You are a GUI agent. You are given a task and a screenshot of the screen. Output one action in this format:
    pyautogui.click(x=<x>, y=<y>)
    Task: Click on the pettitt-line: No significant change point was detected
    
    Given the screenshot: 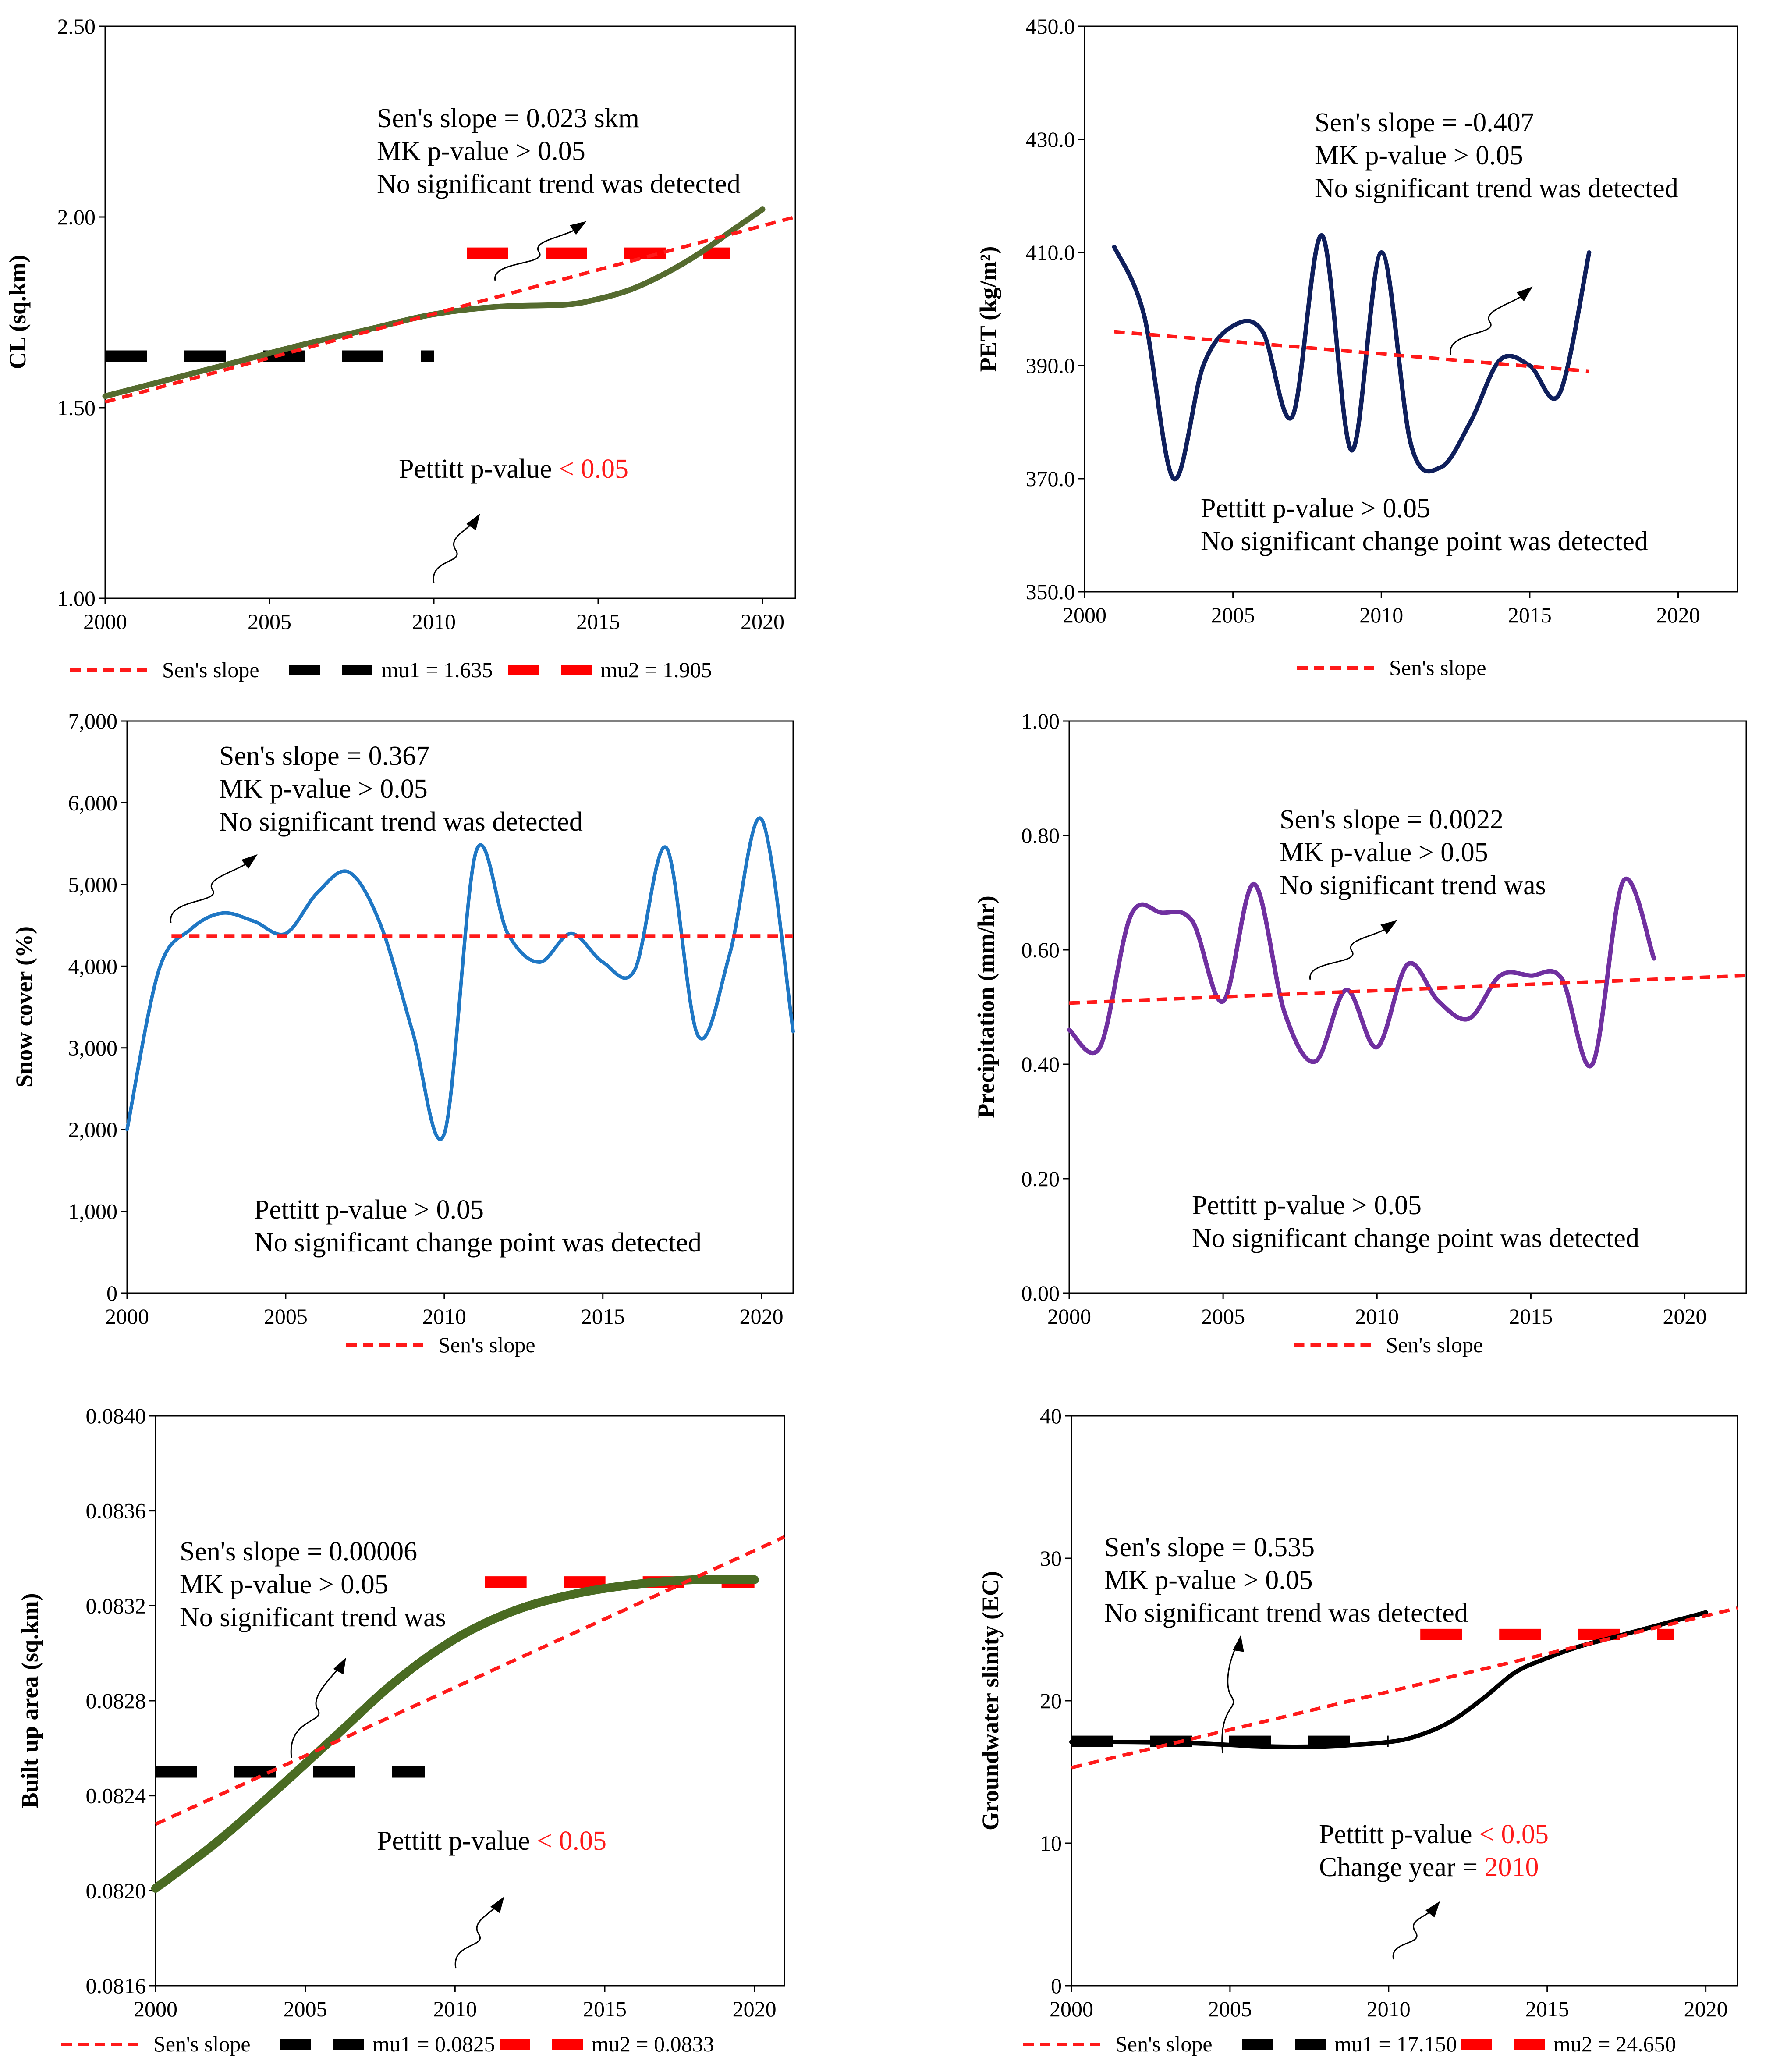 What is the action you would take?
    pyautogui.click(x=478, y=1243)
    